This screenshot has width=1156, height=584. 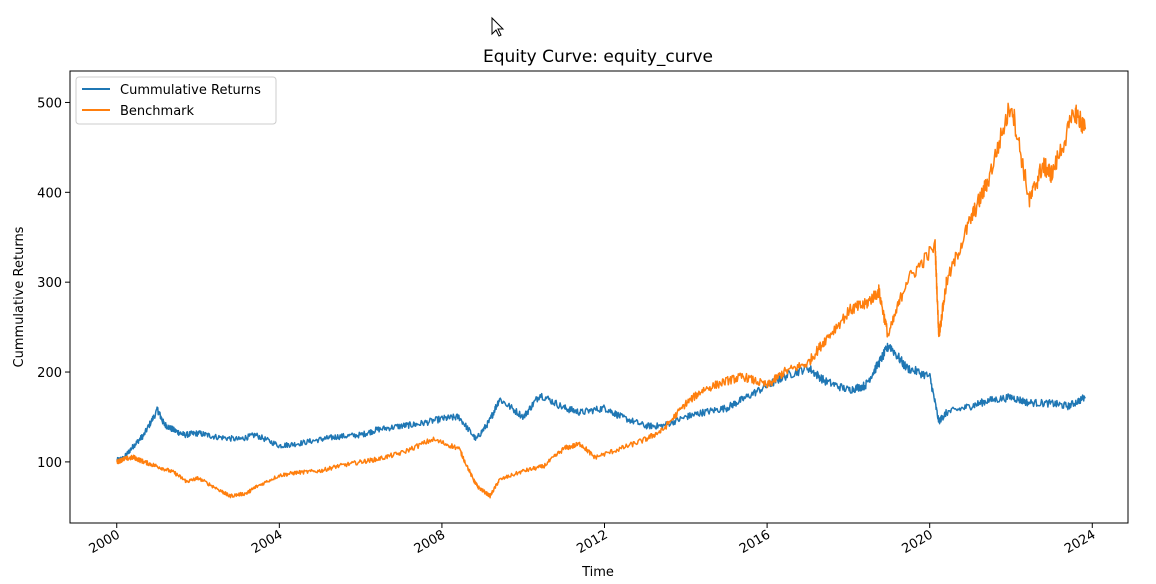 I want to click on y-tick-label: 500, so click(x=49, y=103).